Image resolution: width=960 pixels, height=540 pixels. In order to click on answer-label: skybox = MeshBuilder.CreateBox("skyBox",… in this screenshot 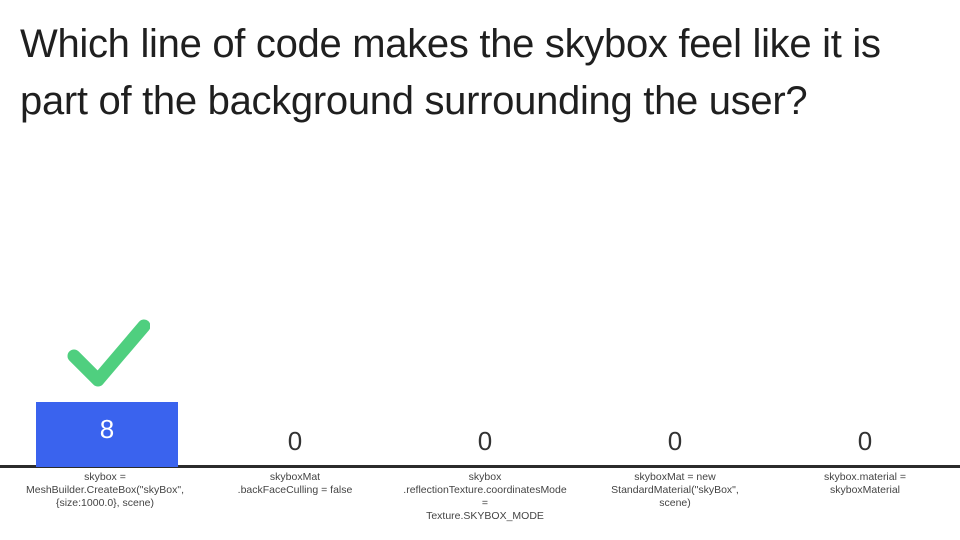, I will do `click(105, 490)`.